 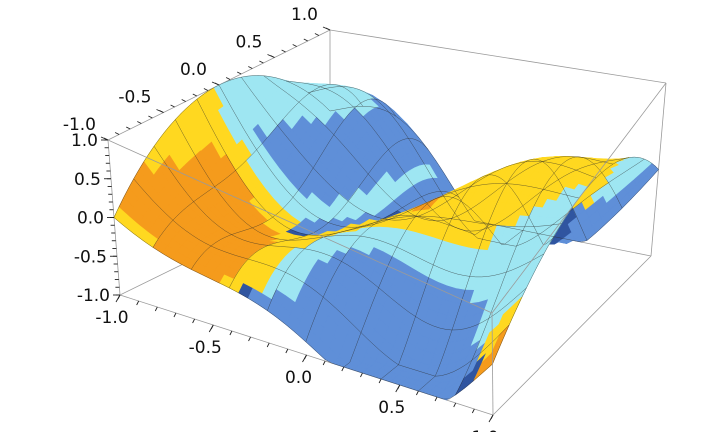 I want to click on y-tick-label: 0.5, so click(x=248, y=43).